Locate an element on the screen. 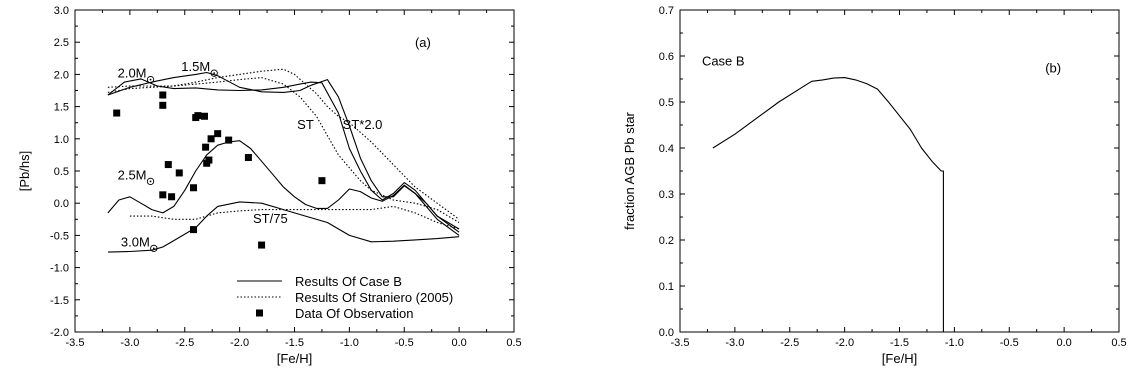 The width and height of the screenshot is (1131, 377). annotations-a: 2.0M 1.5M 2.5M 3.0M ST ST*2.0 ST/75 is located at coordinates (250, 155).